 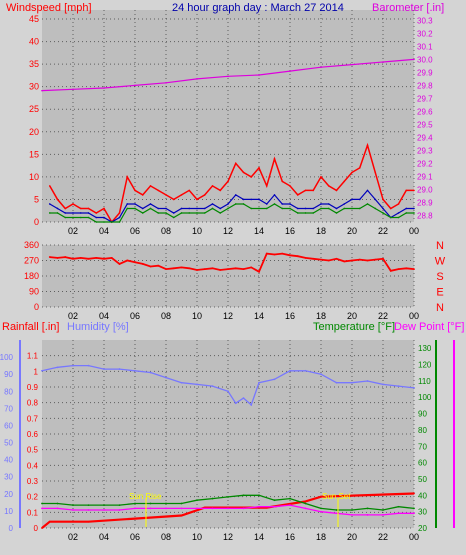 I want to click on sunrise-label: Sun Rise, so click(x=145, y=496).